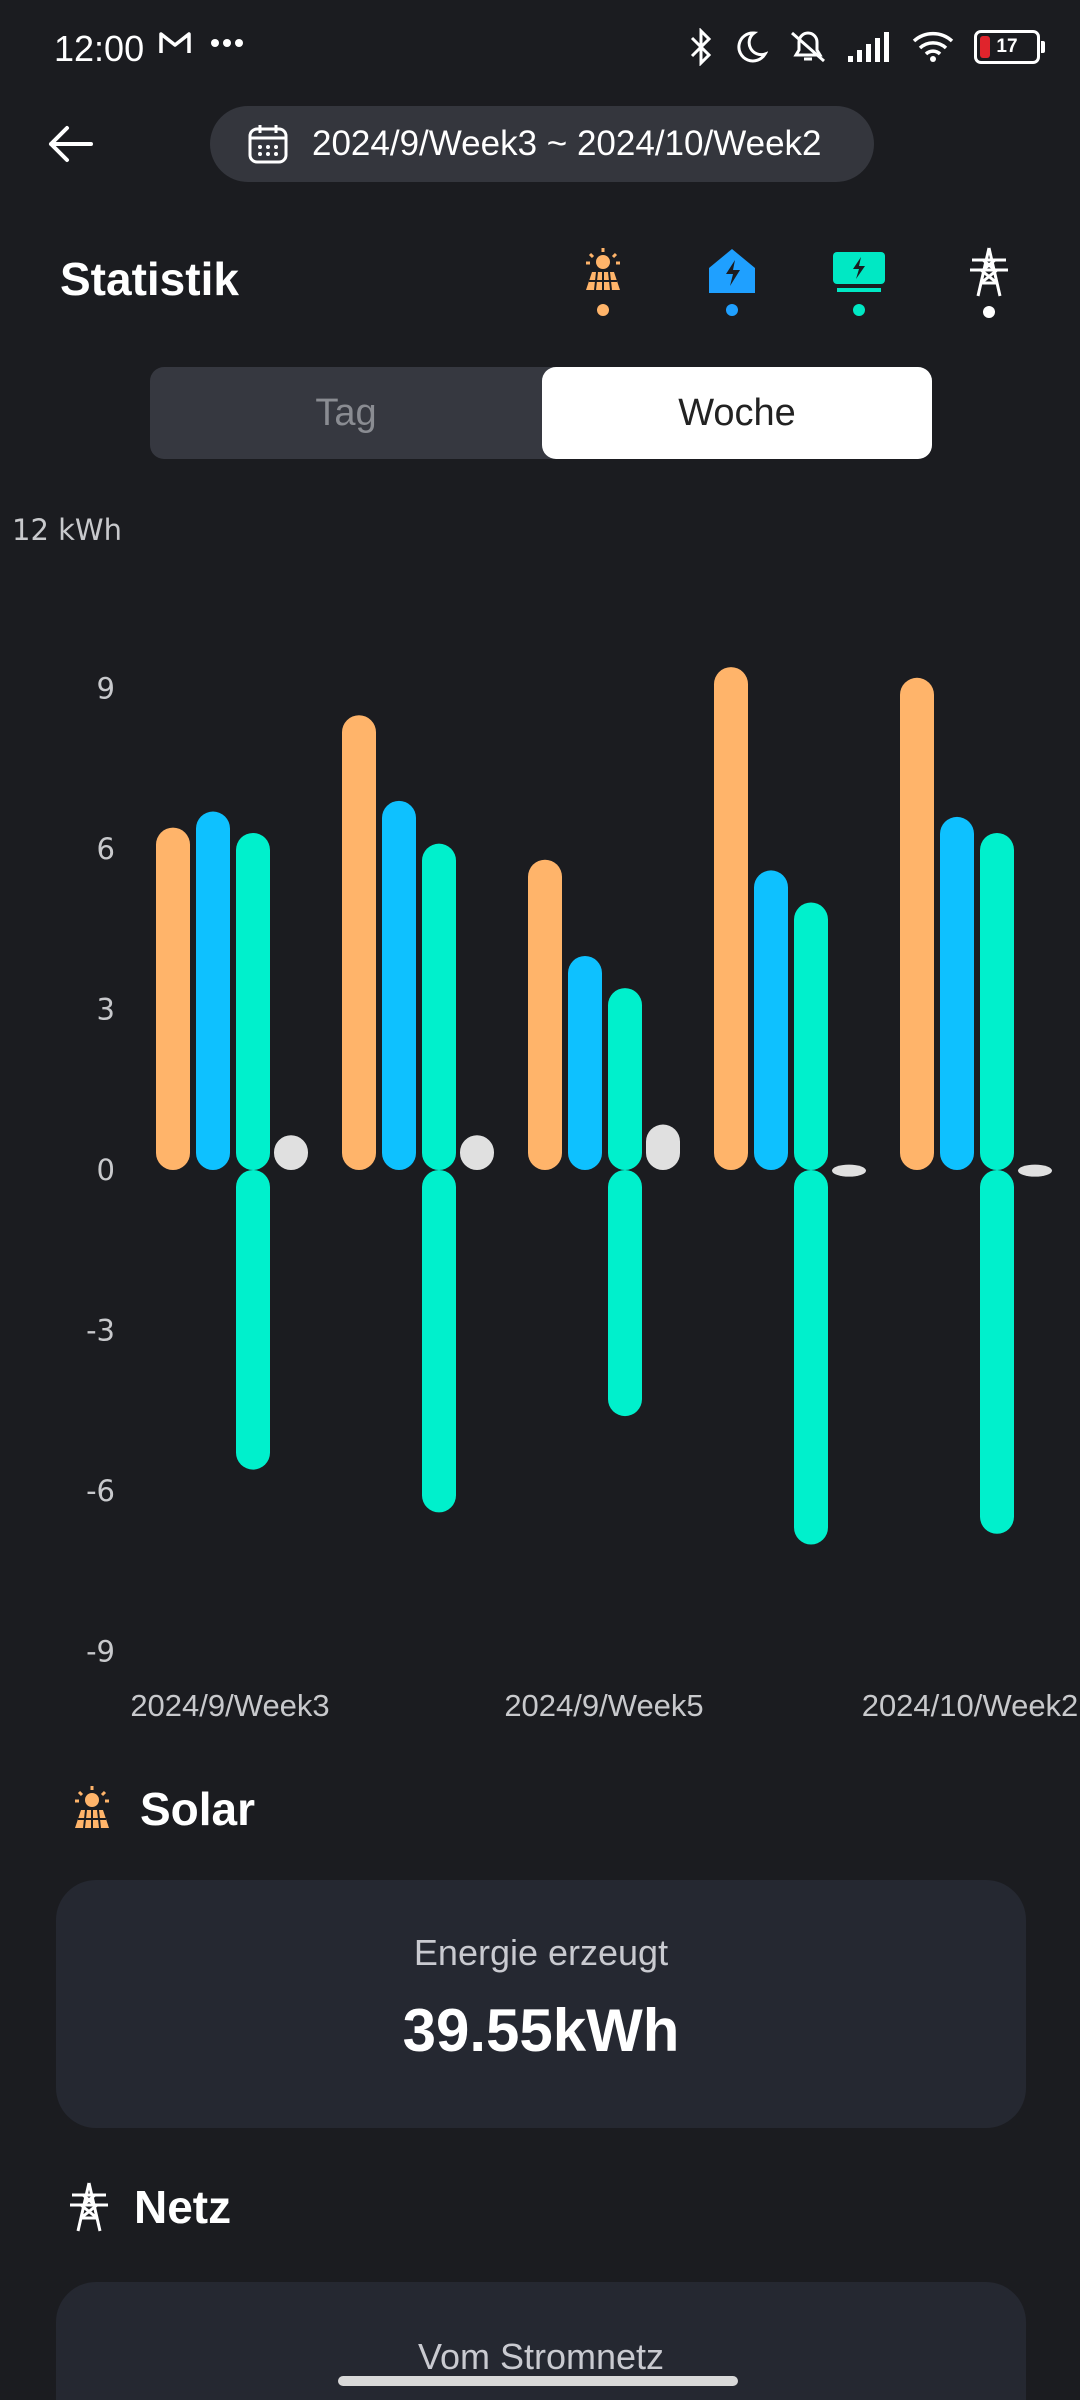  Describe the element at coordinates (67, 530) in the screenshot. I see `unit-label: 12 kWh` at that location.